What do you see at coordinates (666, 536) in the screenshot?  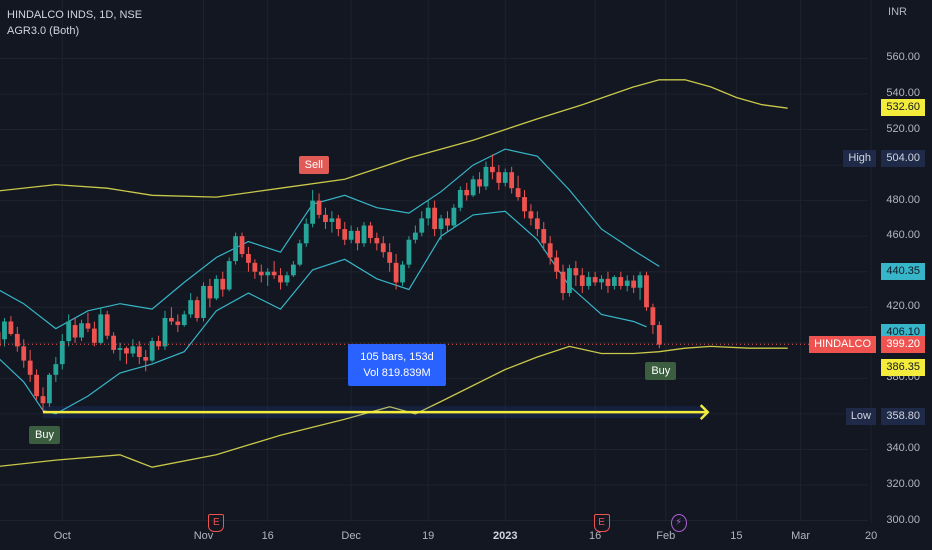 I see `time-tick-label: Feb` at bounding box center [666, 536].